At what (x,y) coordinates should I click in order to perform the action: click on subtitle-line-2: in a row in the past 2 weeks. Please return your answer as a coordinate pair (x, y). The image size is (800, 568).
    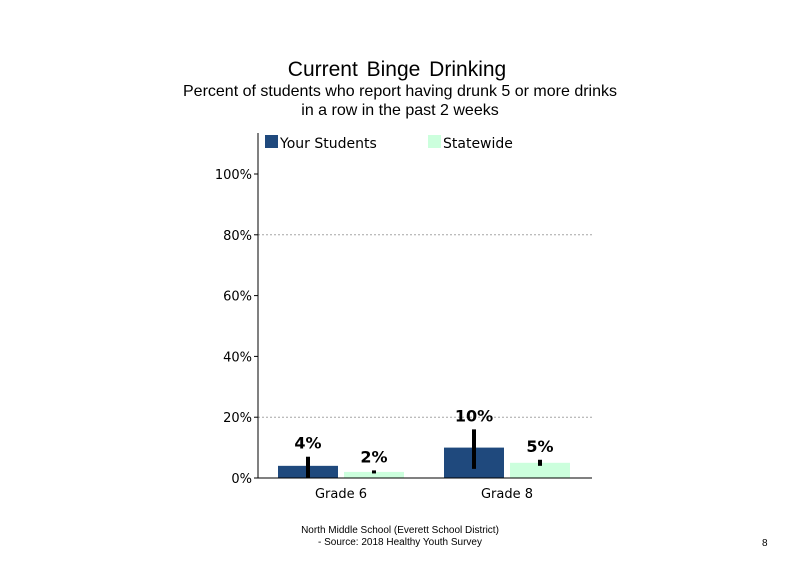
    Looking at the image, I should click on (400, 110).